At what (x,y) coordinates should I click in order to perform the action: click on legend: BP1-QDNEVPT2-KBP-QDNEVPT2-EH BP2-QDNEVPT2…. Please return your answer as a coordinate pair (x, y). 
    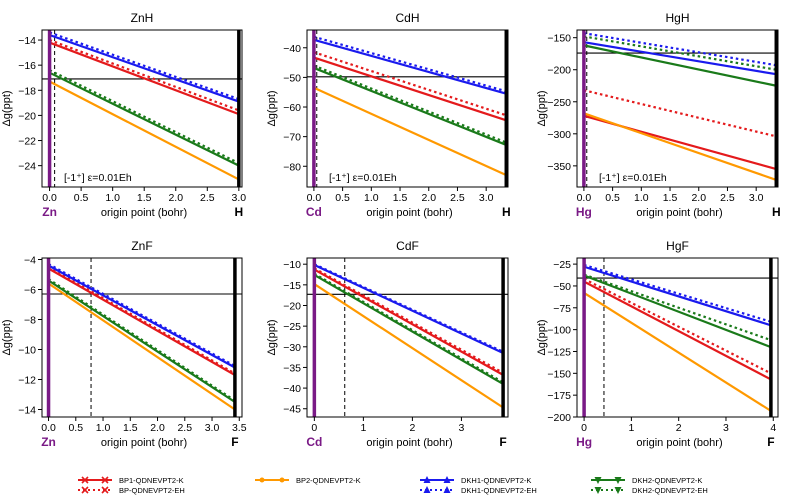
    Looking at the image, I should click on (393, 485).